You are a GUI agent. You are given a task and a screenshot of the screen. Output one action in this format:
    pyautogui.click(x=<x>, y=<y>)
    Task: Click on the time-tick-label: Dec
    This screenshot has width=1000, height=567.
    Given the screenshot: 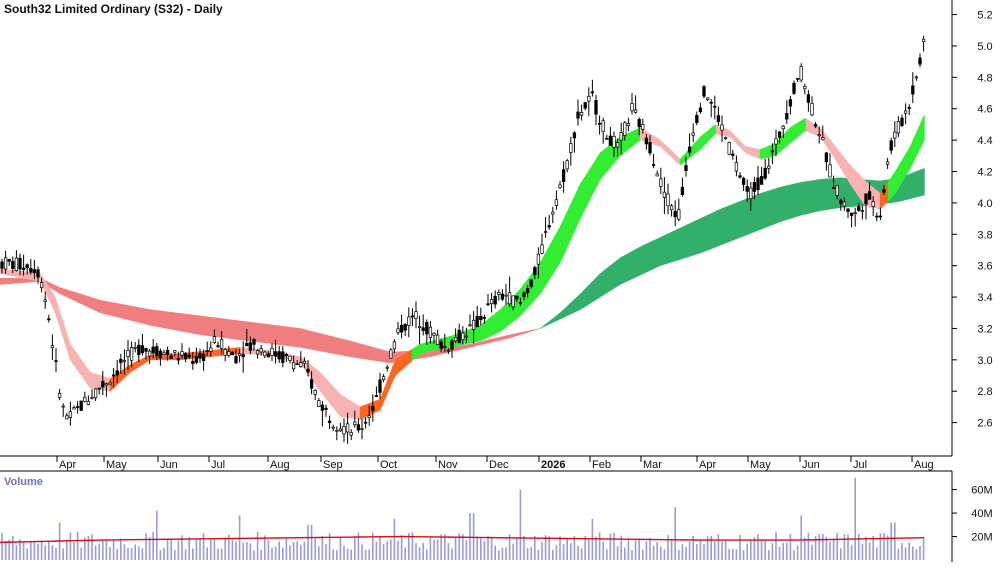 What is the action you would take?
    pyautogui.click(x=499, y=465)
    